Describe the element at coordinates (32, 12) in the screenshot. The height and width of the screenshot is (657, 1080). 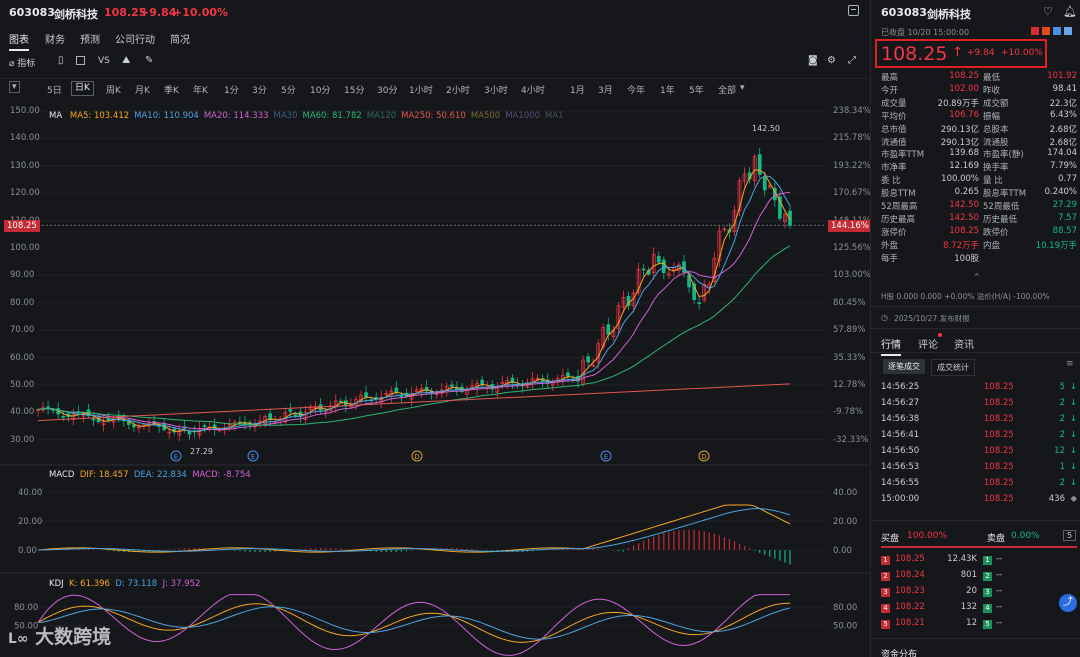
I see `stock-code: 603083` at that location.